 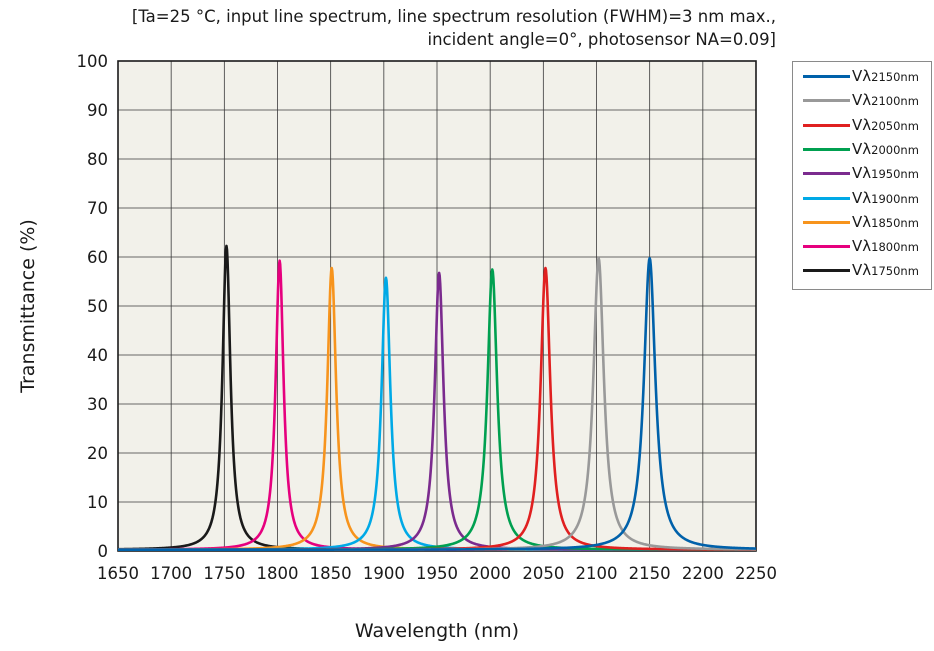 I want to click on y-tick-label: 90, so click(x=97, y=110).